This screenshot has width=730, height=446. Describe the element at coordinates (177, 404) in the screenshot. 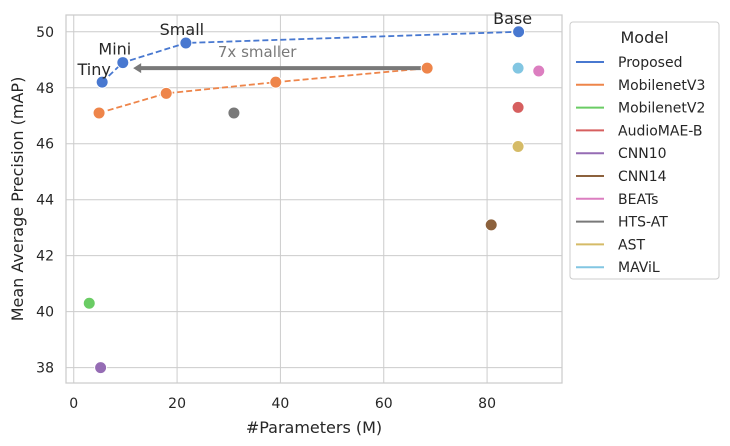

I see `x-tick-label: 20` at that location.